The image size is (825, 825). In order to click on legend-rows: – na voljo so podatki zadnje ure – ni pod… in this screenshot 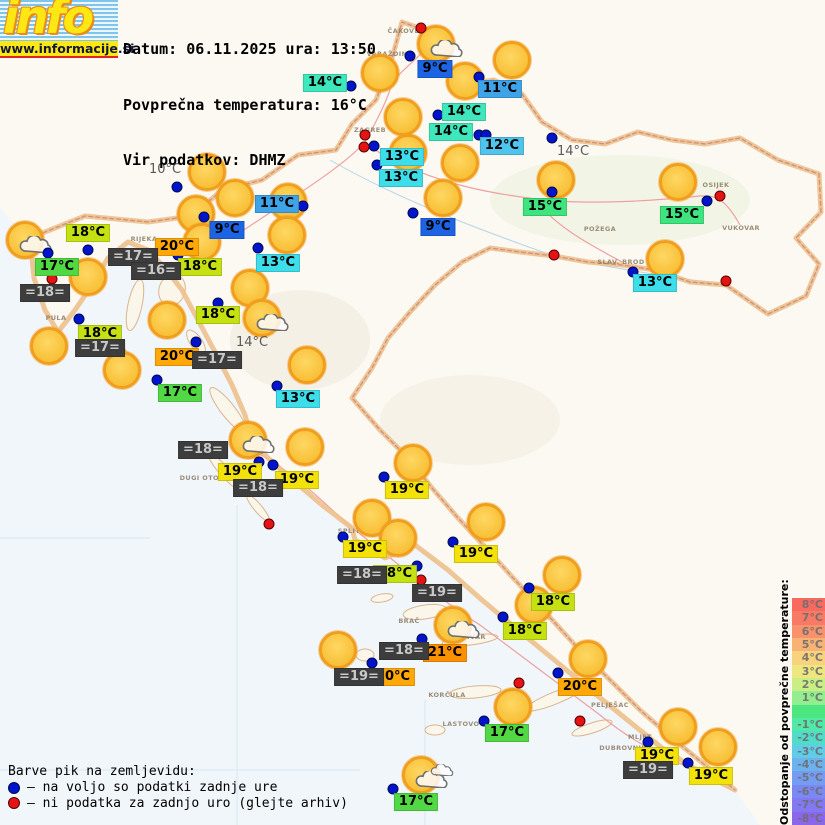, I will do `click(178, 795)`.